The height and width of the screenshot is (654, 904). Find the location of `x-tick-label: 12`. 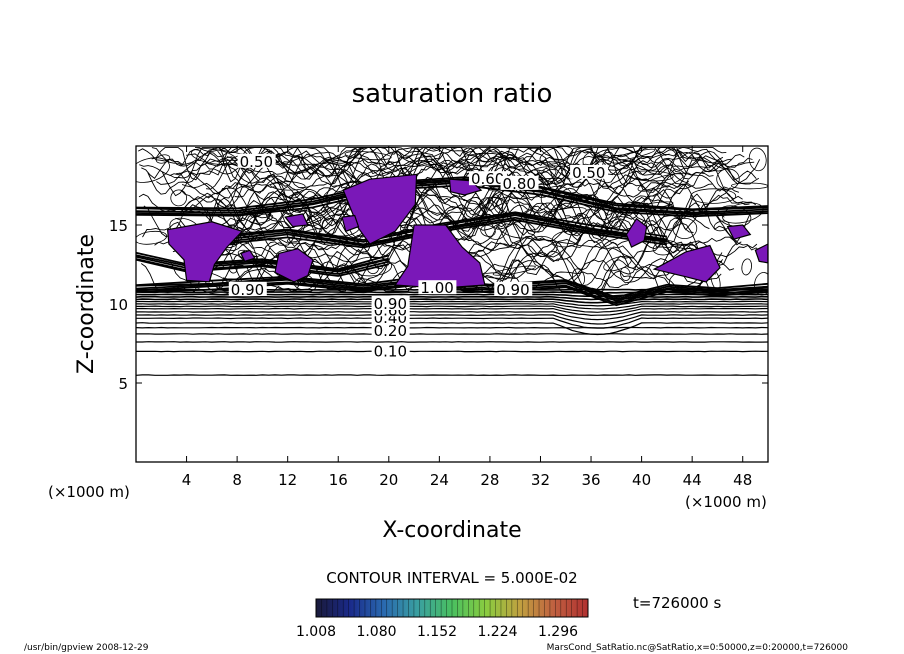

x-tick-label: 12 is located at coordinates (287, 480).